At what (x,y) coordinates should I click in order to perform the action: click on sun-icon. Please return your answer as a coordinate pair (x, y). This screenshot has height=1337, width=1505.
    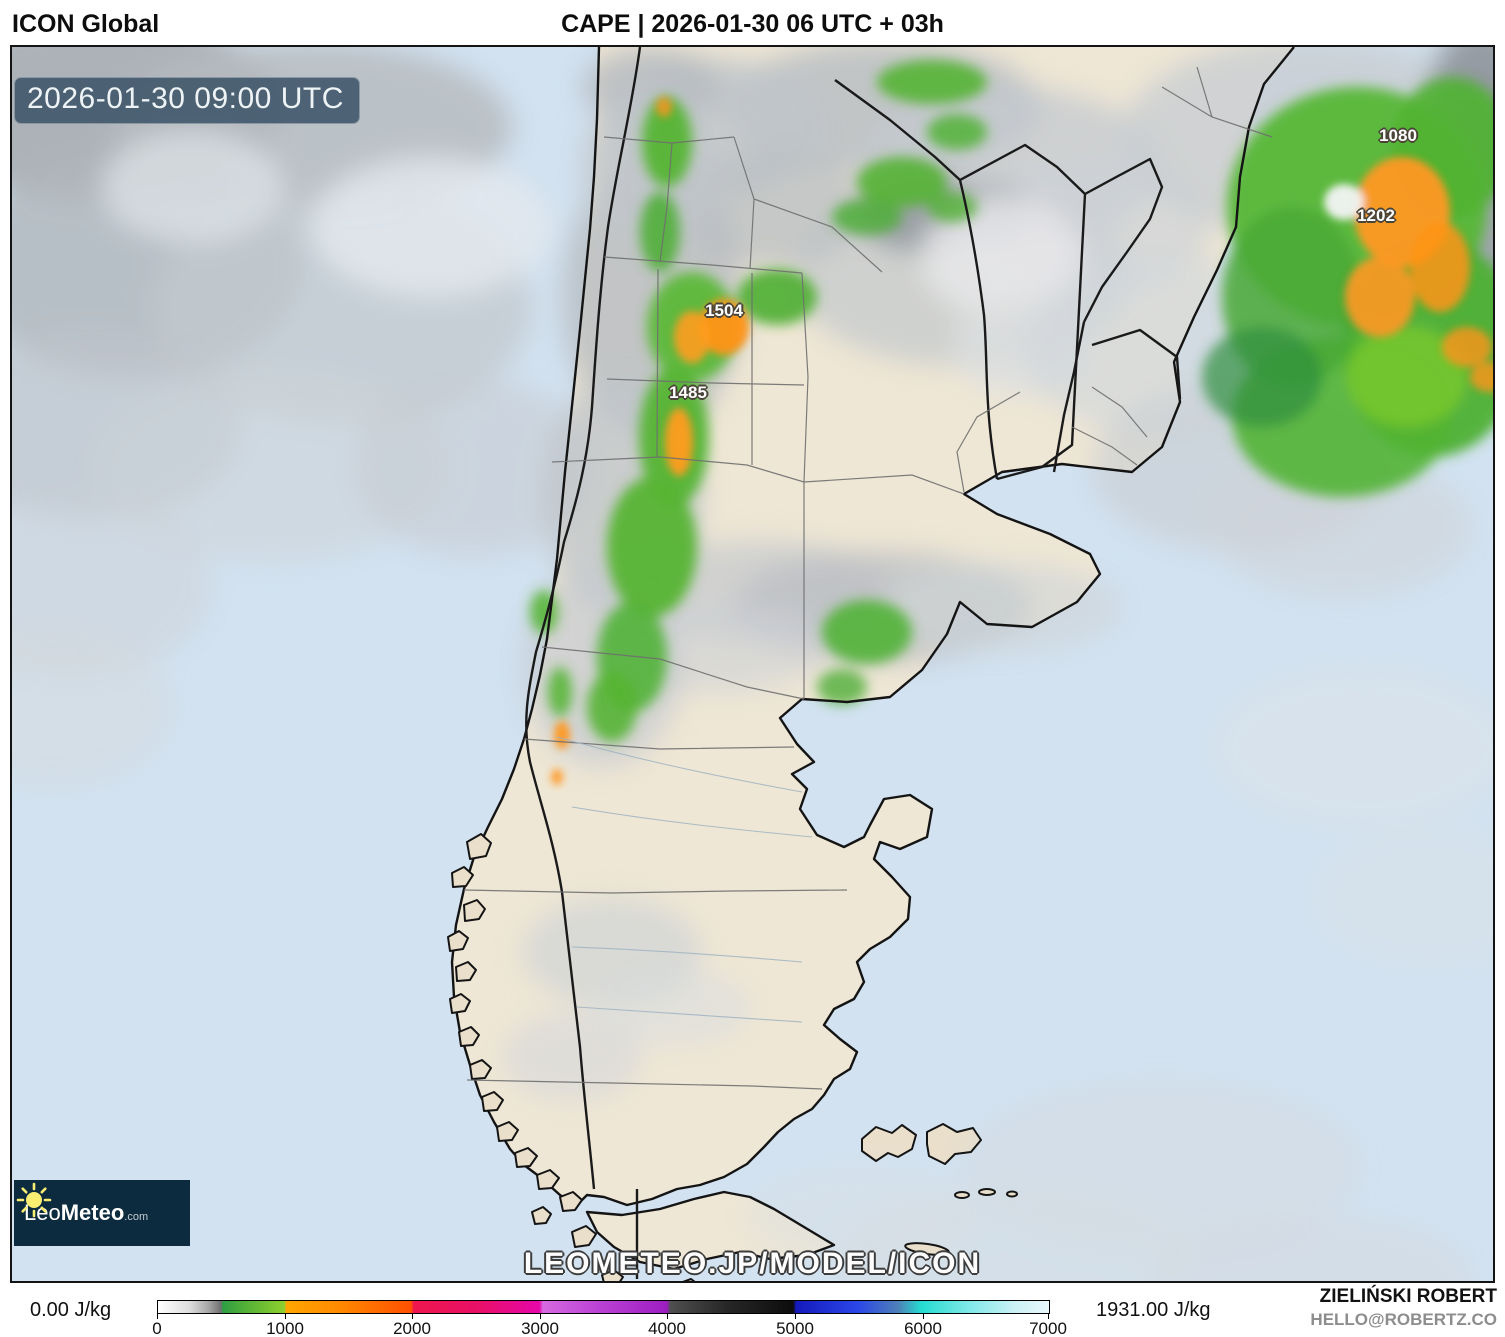
    Looking at the image, I should click on (34, 1200).